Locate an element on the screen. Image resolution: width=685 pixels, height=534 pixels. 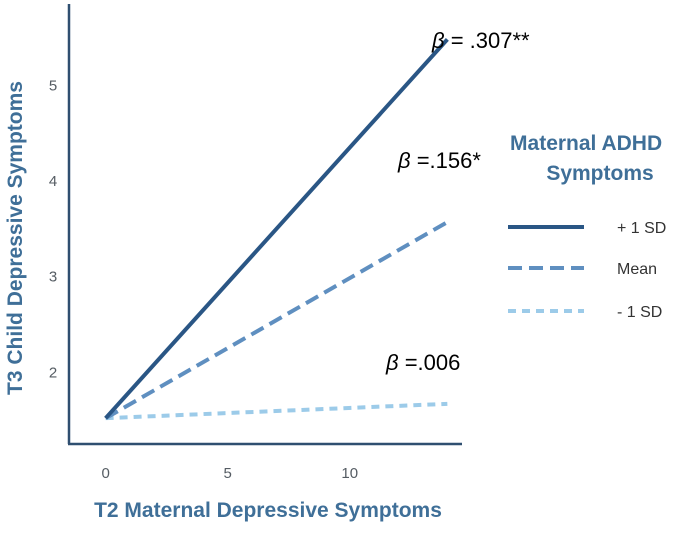
legend: + 1 SD Mean - 1 SD is located at coordinates (587, 270).